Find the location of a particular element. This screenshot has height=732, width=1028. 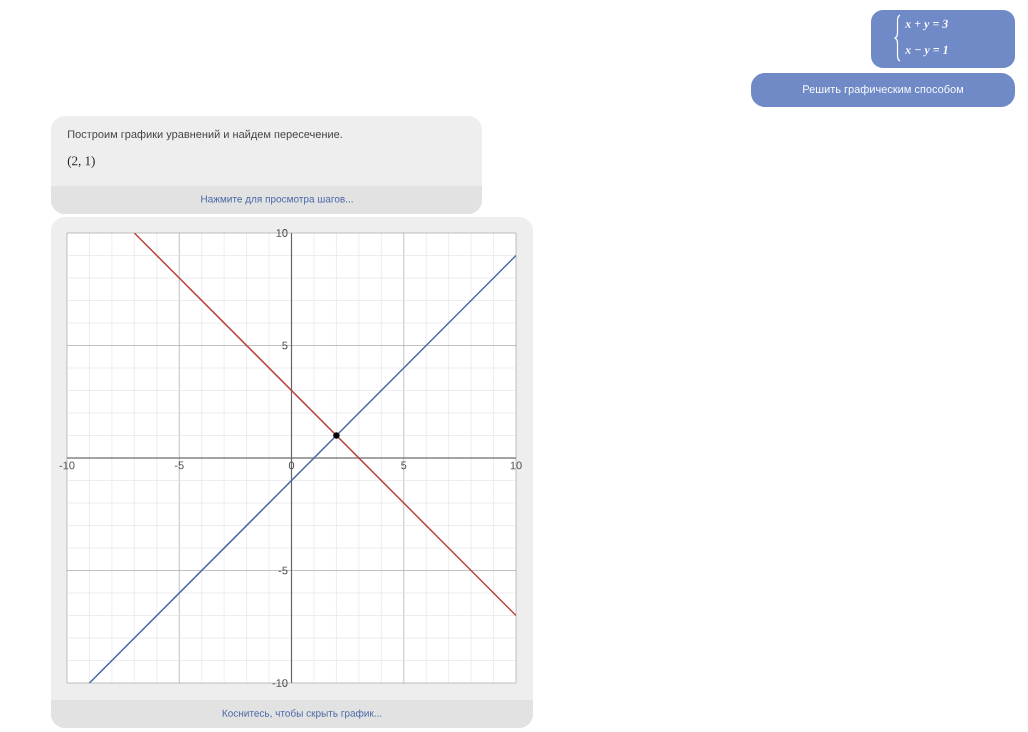

text: x − y = 1 is located at coordinates (926, 51).